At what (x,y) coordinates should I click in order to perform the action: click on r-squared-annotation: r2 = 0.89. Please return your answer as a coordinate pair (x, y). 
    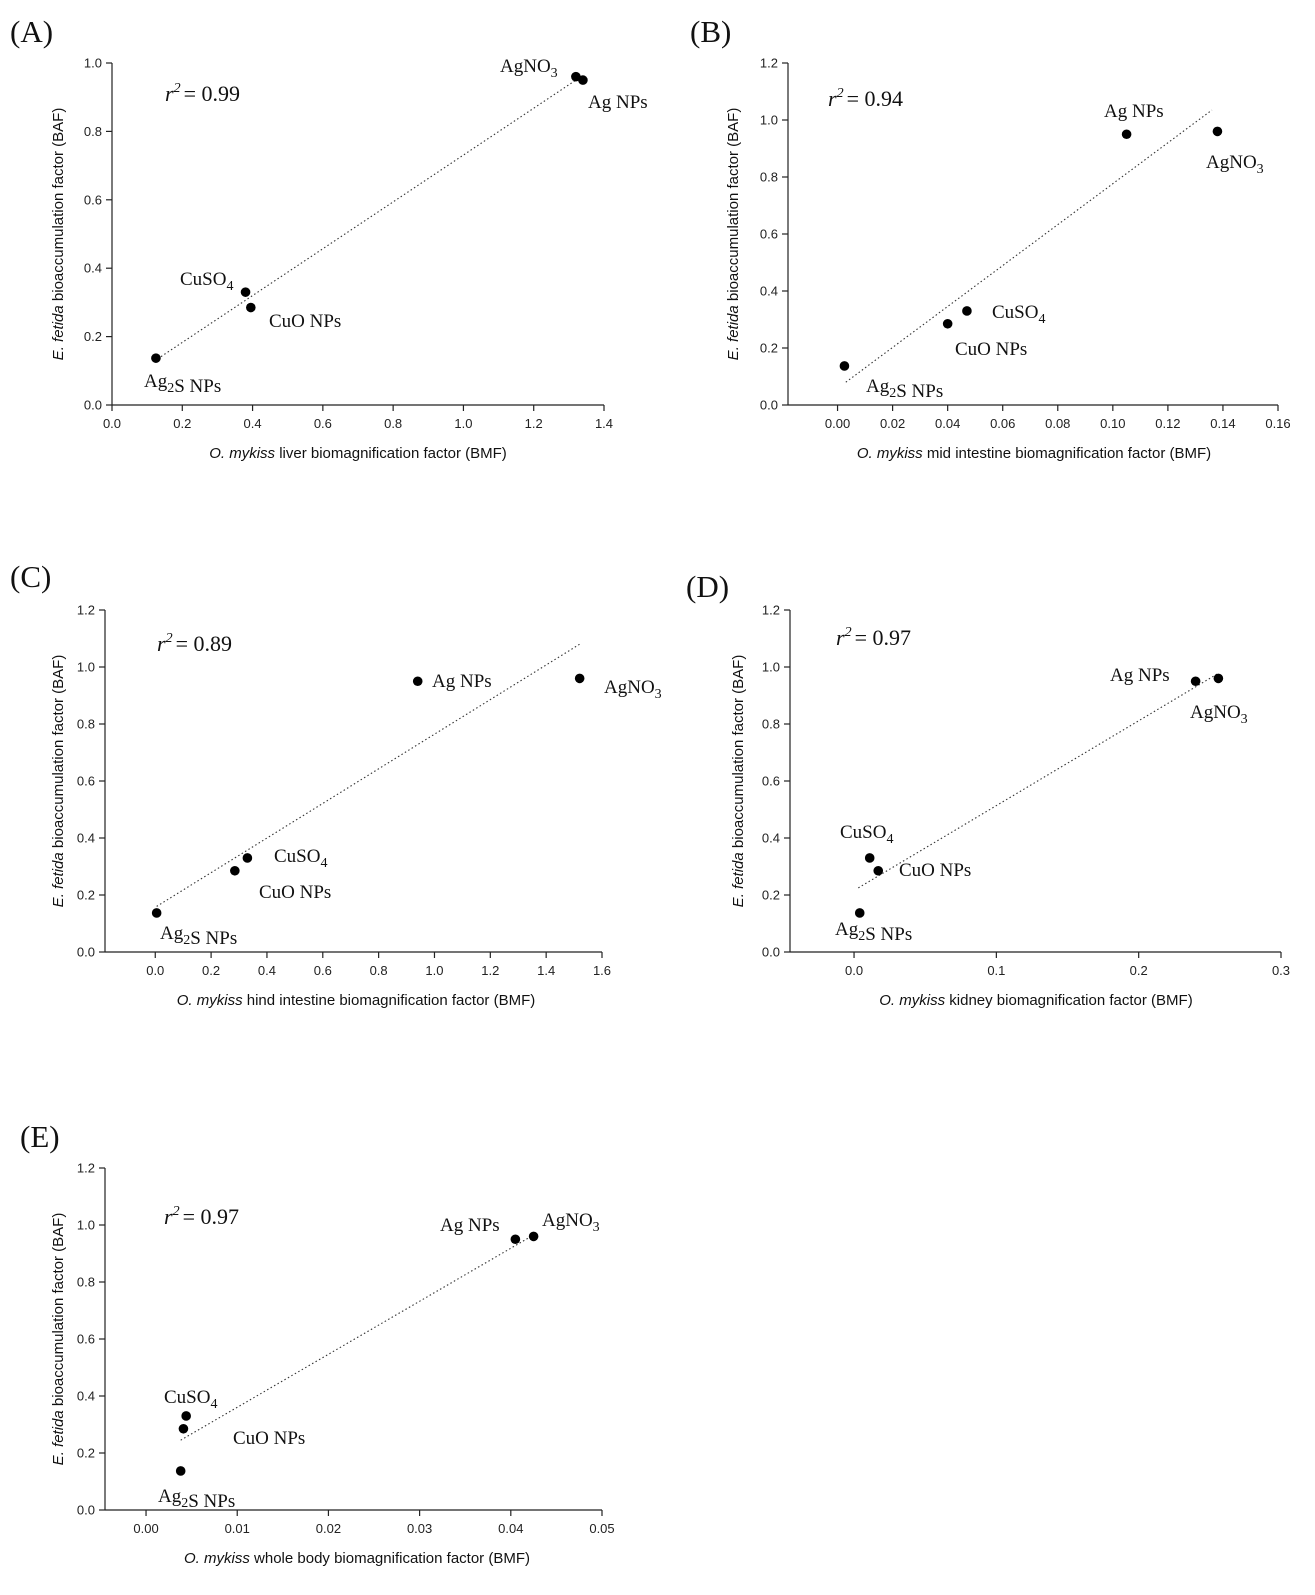
    Looking at the image, I should click on (194, 643).